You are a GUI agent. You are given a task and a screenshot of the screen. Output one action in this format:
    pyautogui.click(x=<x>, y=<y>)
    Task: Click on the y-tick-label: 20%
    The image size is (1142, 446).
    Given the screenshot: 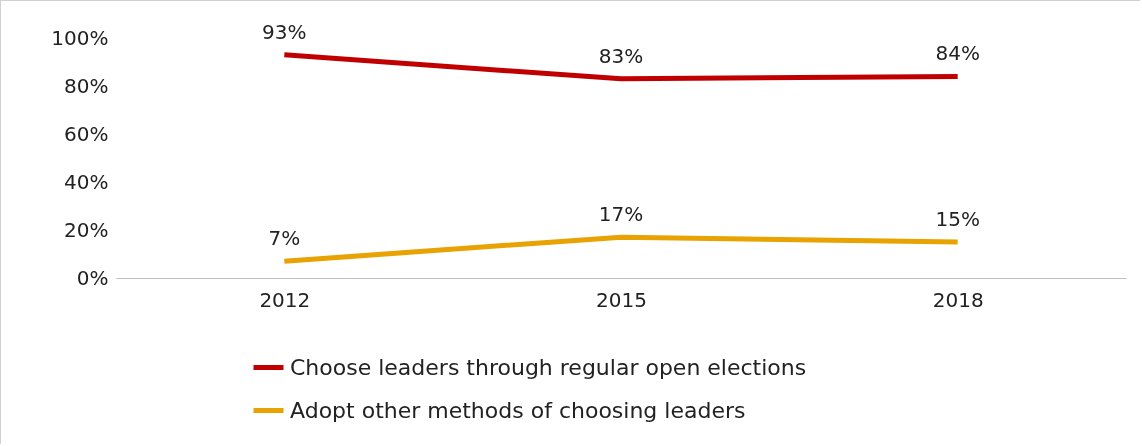 What is the action you would take?
    pyautogui.click(x=86, y=229)
    